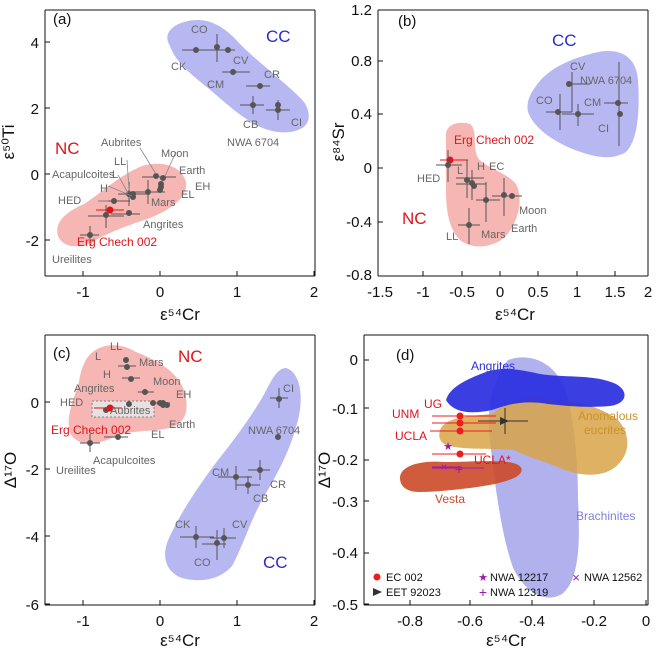 The width and height of the screenshot is (660, 652). What do you see at coordinates (114, 201) in the screenshot?
I see `point-acapulcoites` at bounding box center [114, 201].